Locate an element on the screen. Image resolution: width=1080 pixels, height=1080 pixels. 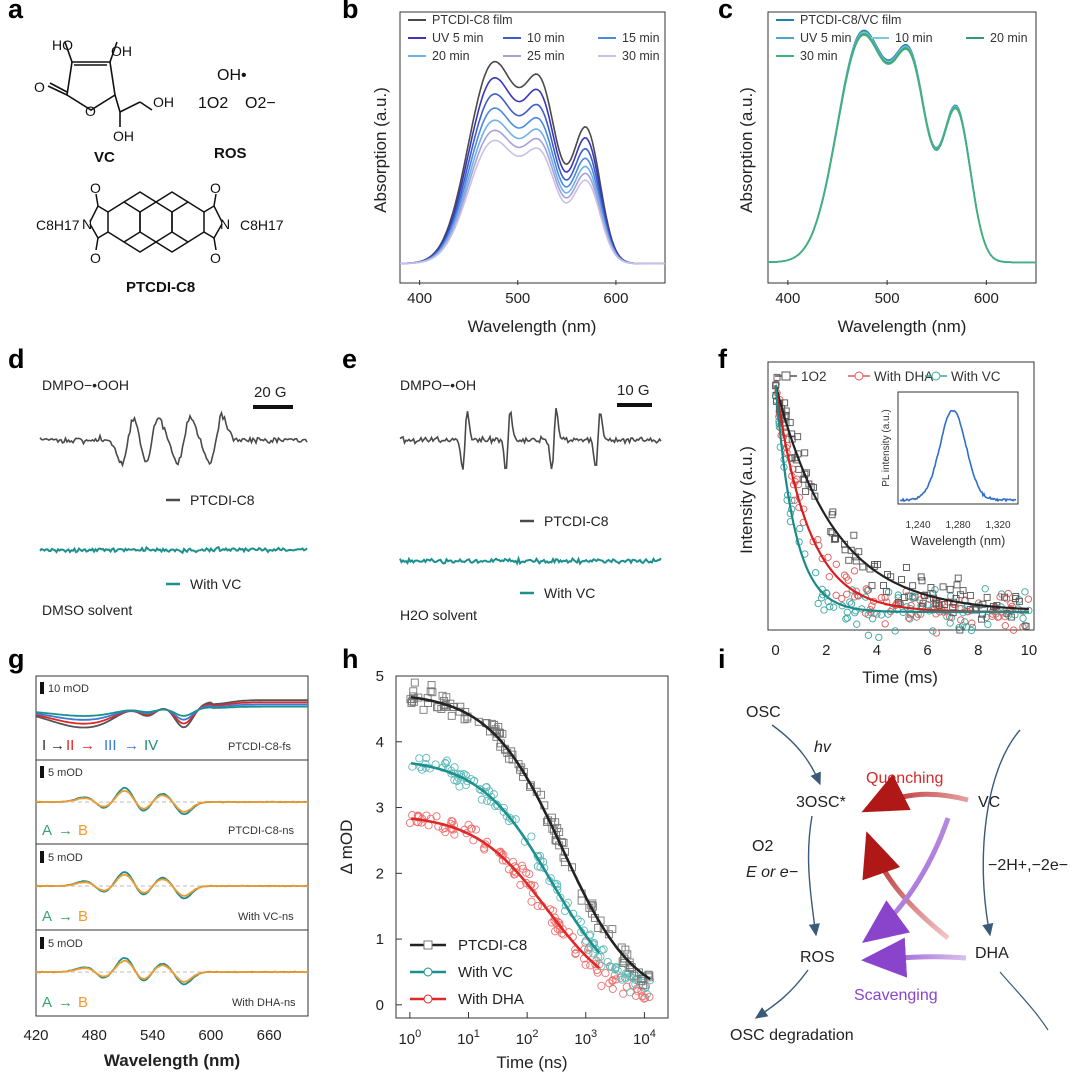
scheme-osc: OSC is located at coordinates (763, 712).